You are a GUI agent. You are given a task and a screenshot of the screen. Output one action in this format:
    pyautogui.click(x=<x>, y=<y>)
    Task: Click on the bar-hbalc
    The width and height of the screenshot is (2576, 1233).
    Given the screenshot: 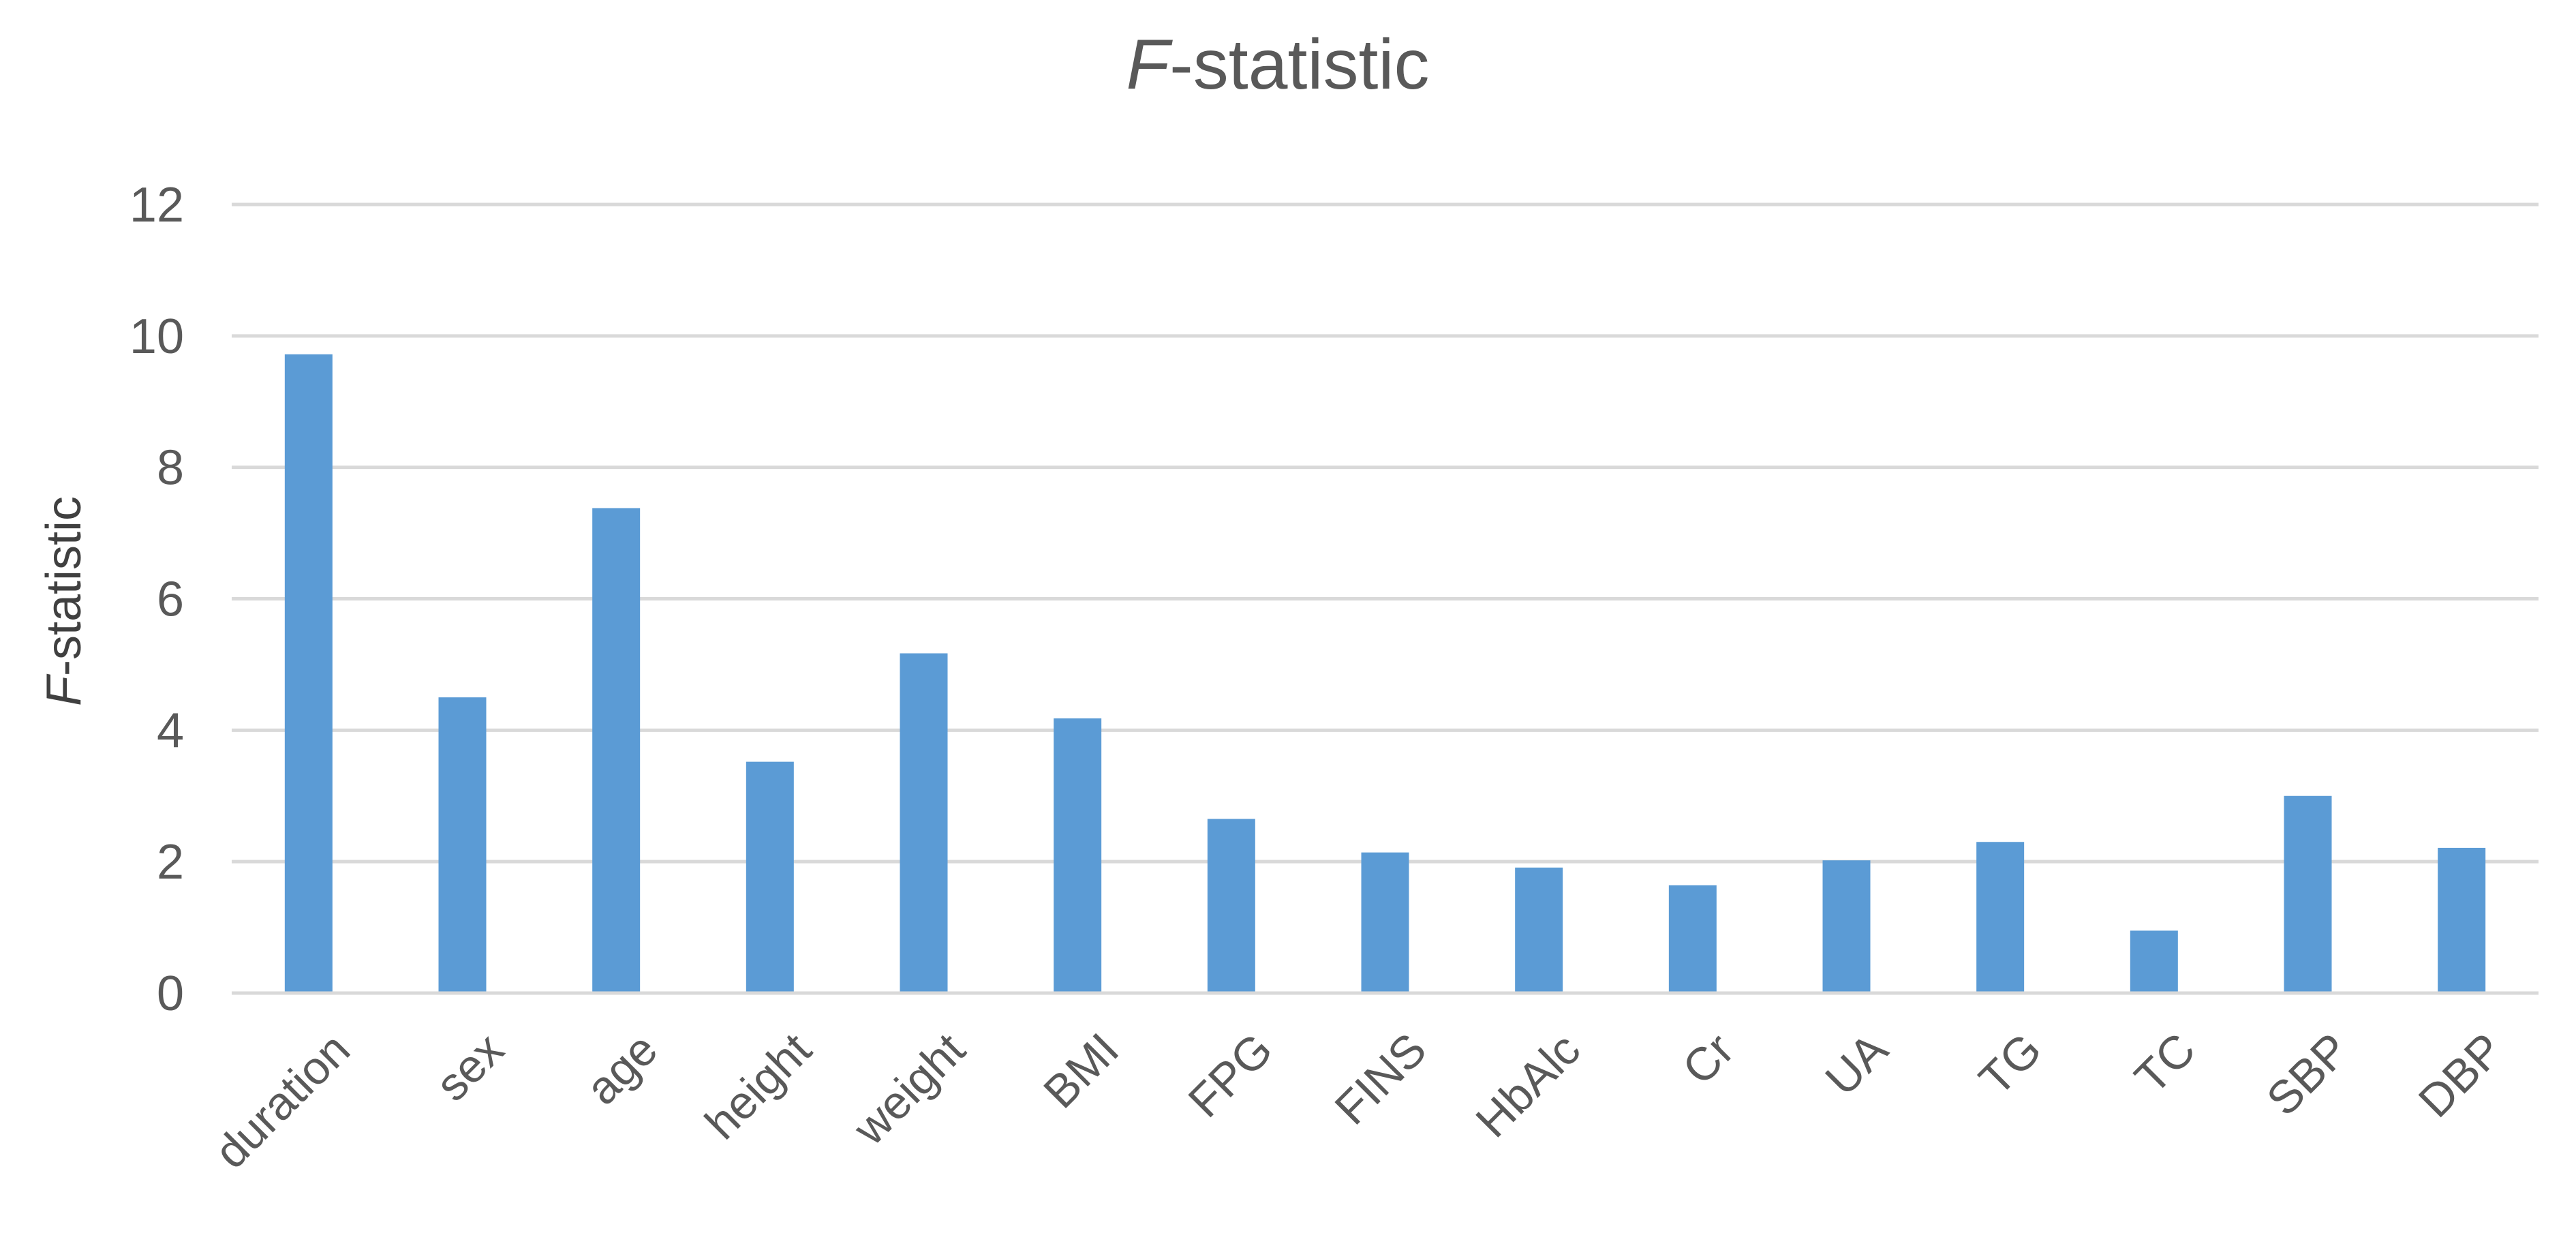 What is the action you would take?
    pyautogui.click(x=1539, y=930)
    